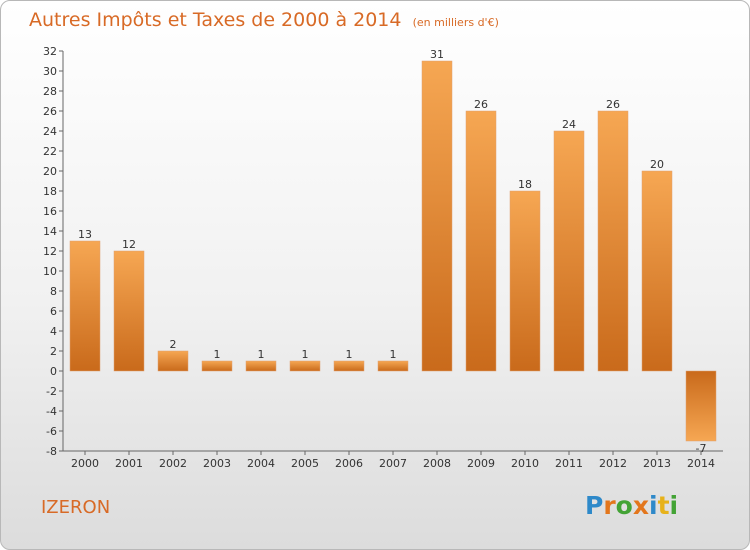  Describe the element at coordinates (51, 391) in the screenshot. I see `y-tick-label: -2` at that location.